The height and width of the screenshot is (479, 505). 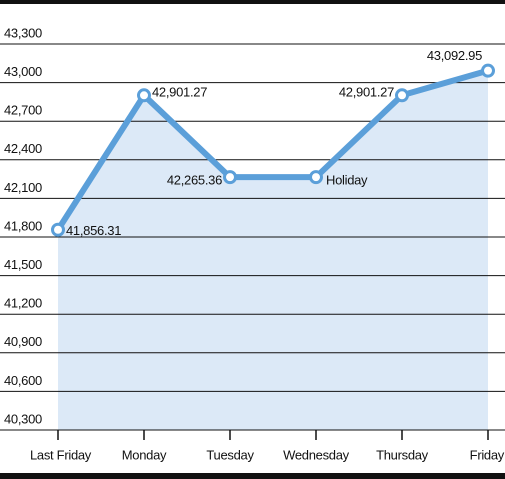 What do you see at coordinates (194, 180) in the screenshot?
I see `value-label: 42,265.36` at bounding box center [194, 180].